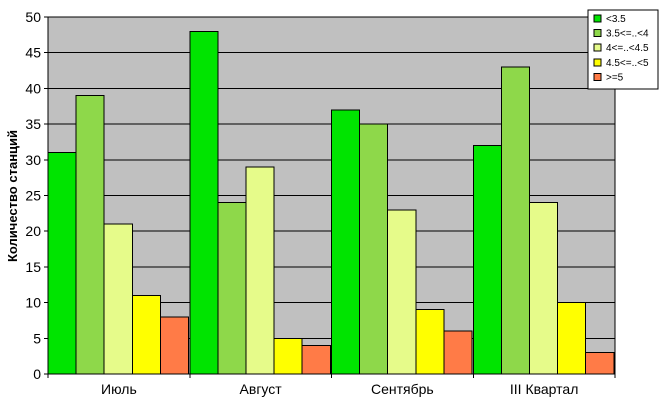 Image resolution: width=667 pixels, height=415 pixels. Describe the element at coordinates (627, 63) in the screenshot. I see `legend-entry: 4.5<=..<5` at that location.